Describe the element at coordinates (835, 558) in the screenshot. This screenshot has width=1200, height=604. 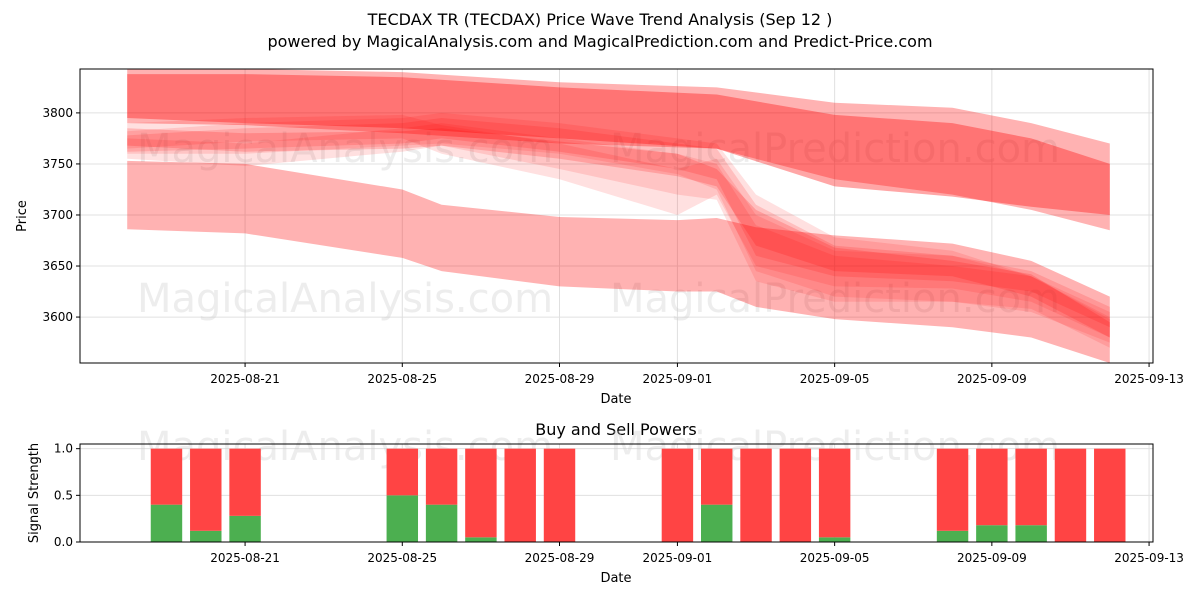
I see `signal-x-tick-label: 2025-09-05` at that location.